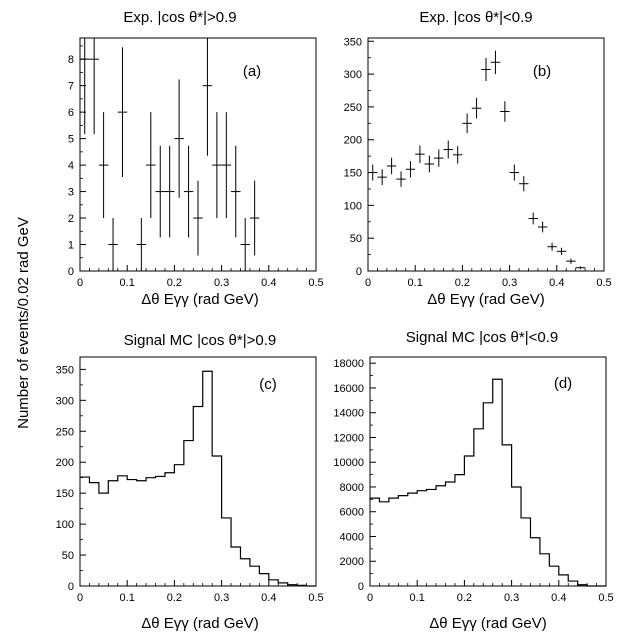 The width and height of the screenshot is (622, 637). I want to click on panel-c-marks, so click(198, 478).